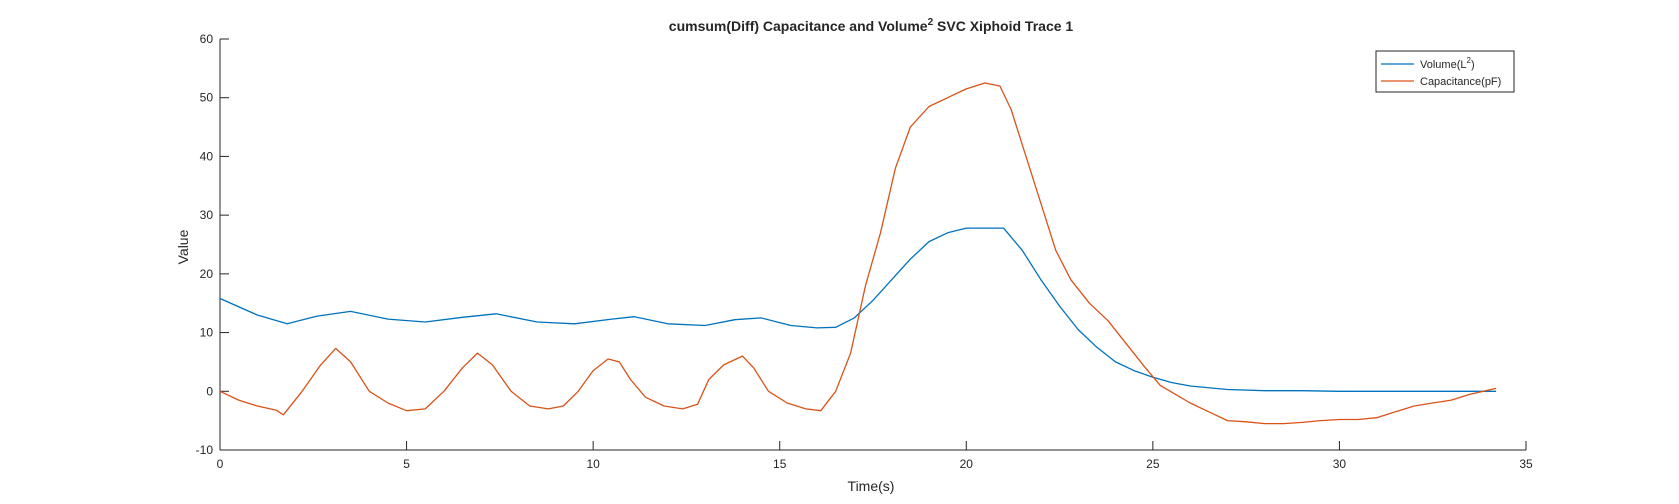  Describe the element at coordinates (207, 39) in the screenshot. I see `y-tick-label: 60` at that location.